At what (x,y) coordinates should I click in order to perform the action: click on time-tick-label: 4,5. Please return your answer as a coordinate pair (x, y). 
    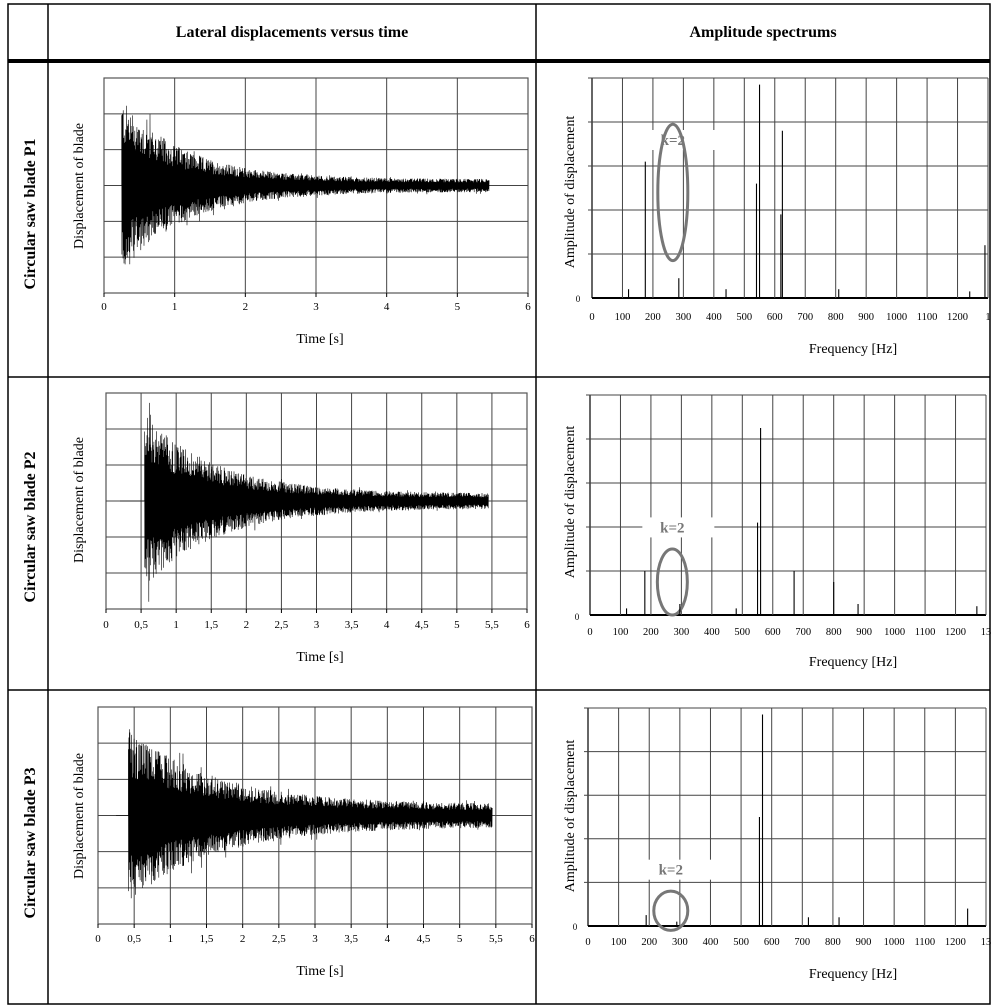
    Looking at the image, I should click on (422, 625).